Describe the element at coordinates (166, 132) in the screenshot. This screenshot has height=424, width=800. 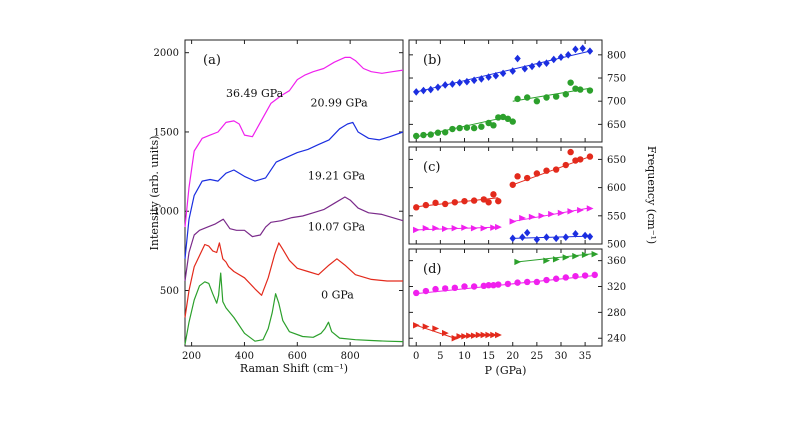
I see `y-tick-label: 1500` at that location.